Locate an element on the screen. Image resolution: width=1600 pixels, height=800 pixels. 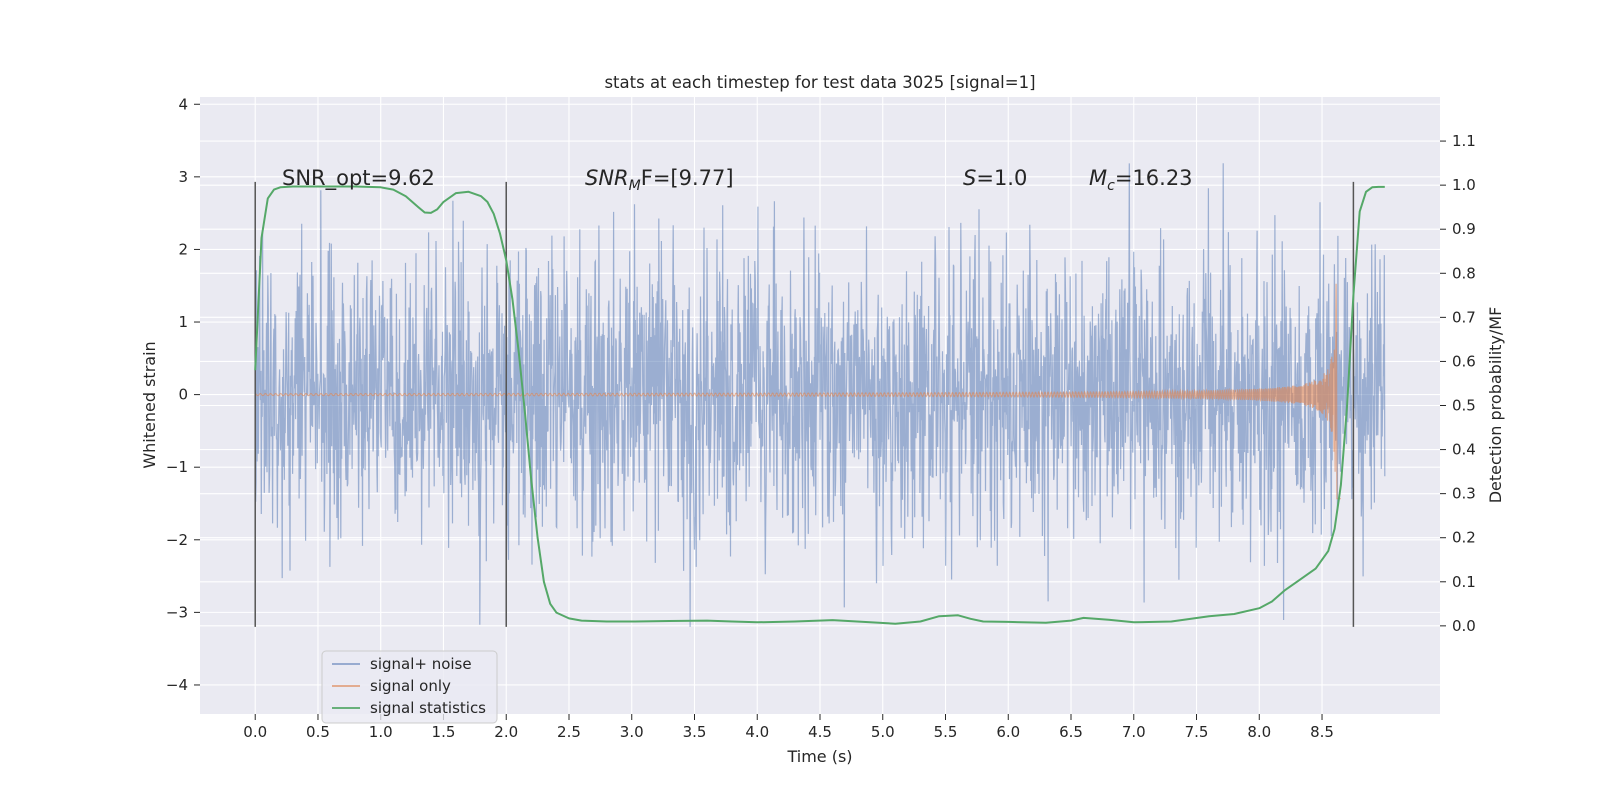
x-tick-label-3: 1.5 is located at coordinates (444, 732).